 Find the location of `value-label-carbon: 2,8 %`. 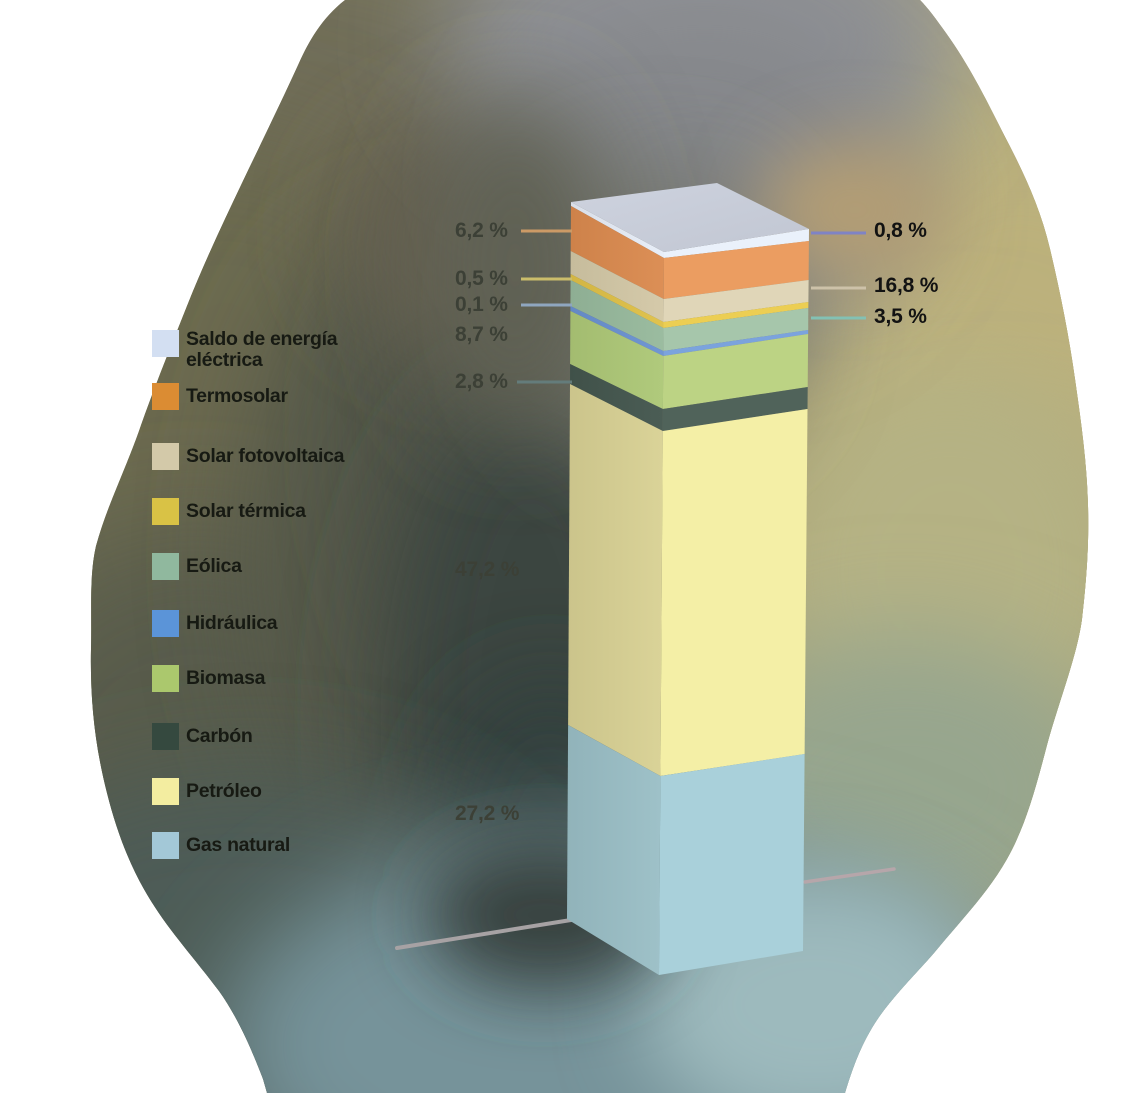

value-label-carbon: 2,8 % is located at coordinates (481, 381).